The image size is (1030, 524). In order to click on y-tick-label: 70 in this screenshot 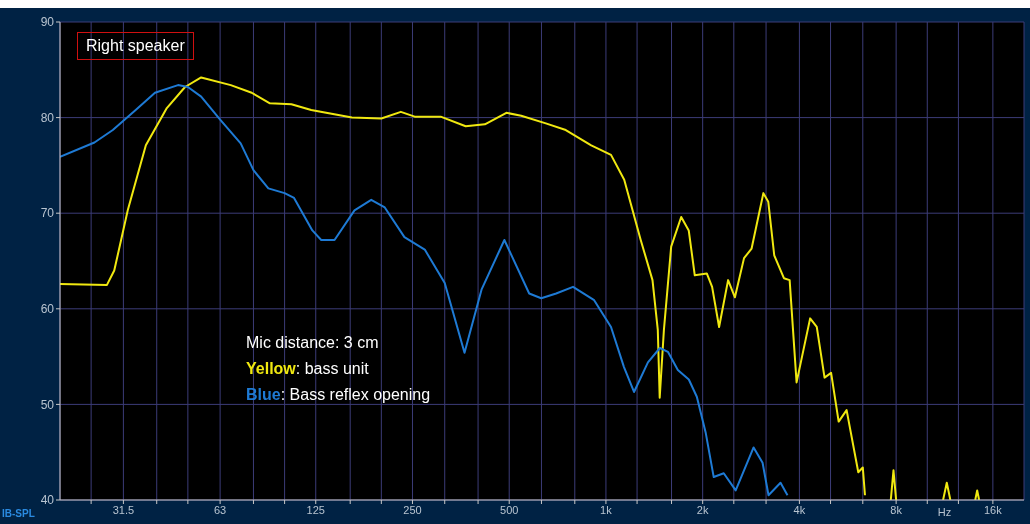, I will do `click(47, 213)`.